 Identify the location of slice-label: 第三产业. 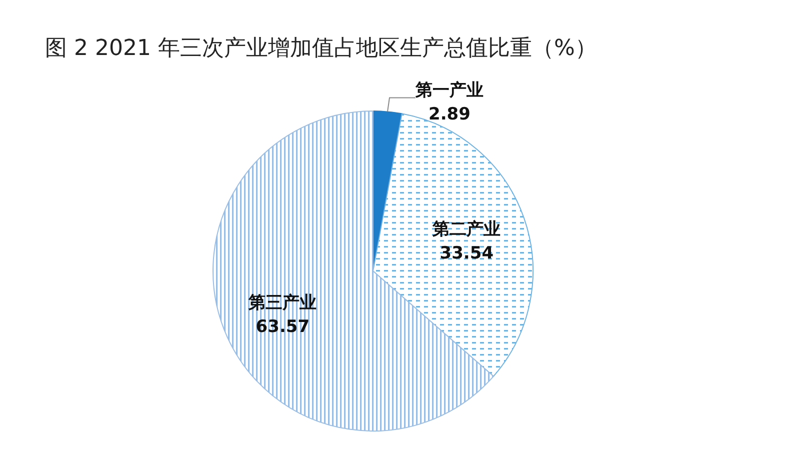
(282, 303).